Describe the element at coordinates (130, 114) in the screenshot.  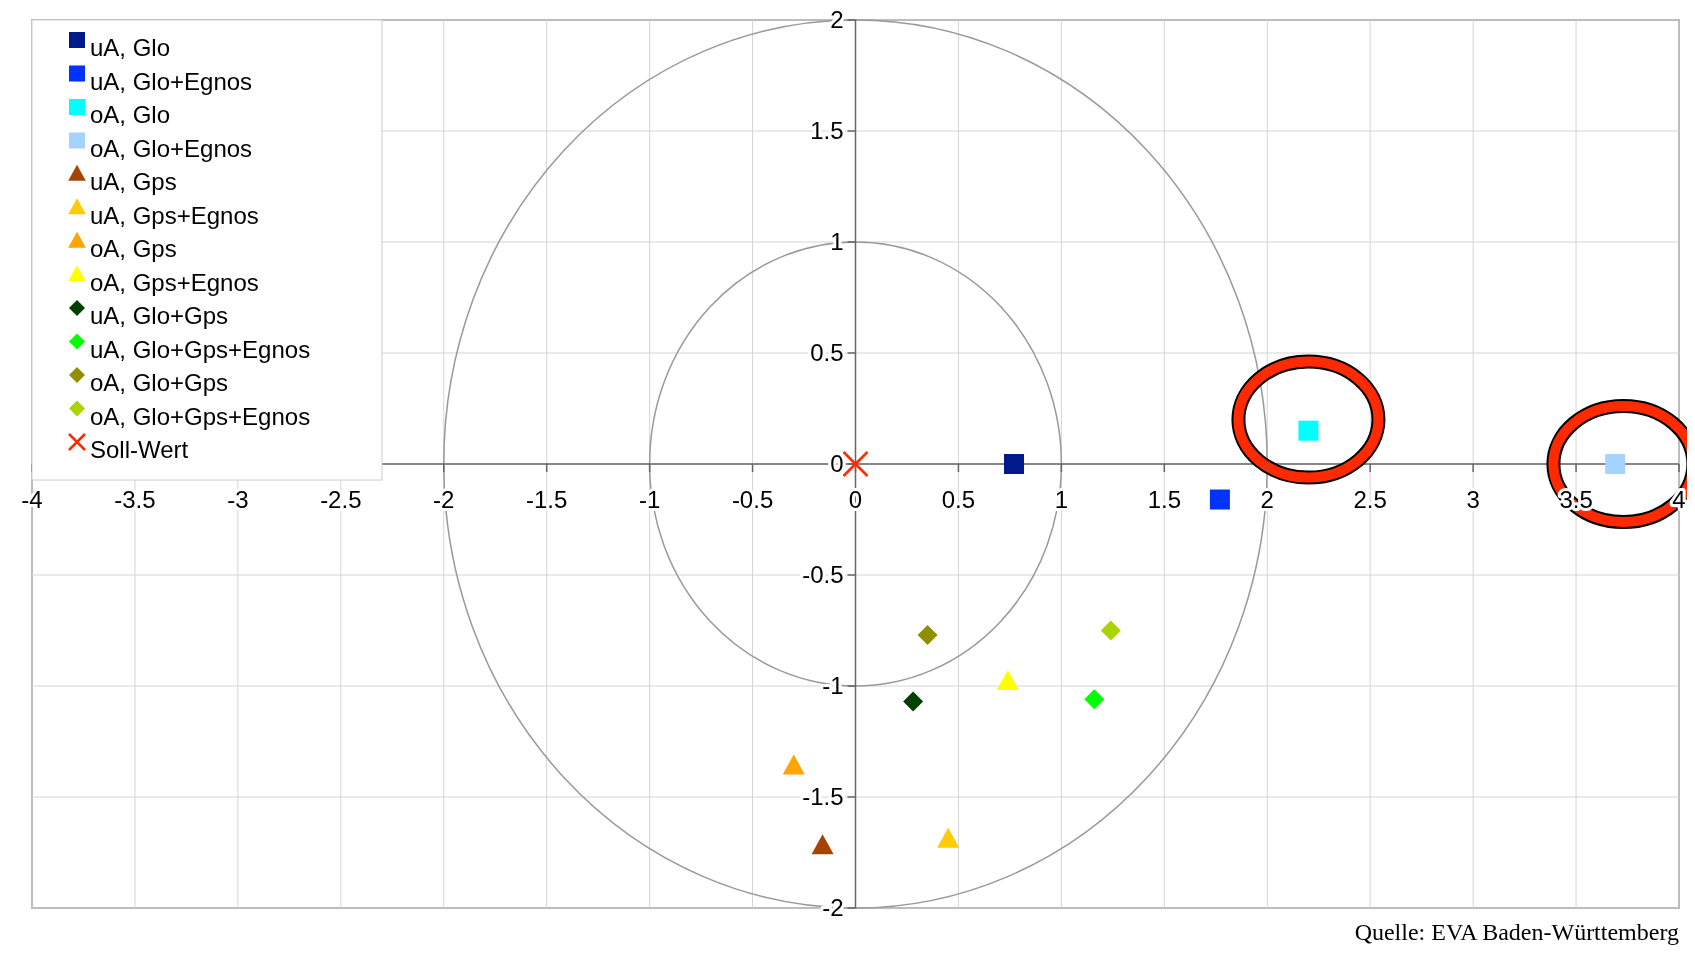
I see `legend-label: oA, Glo` at that location.